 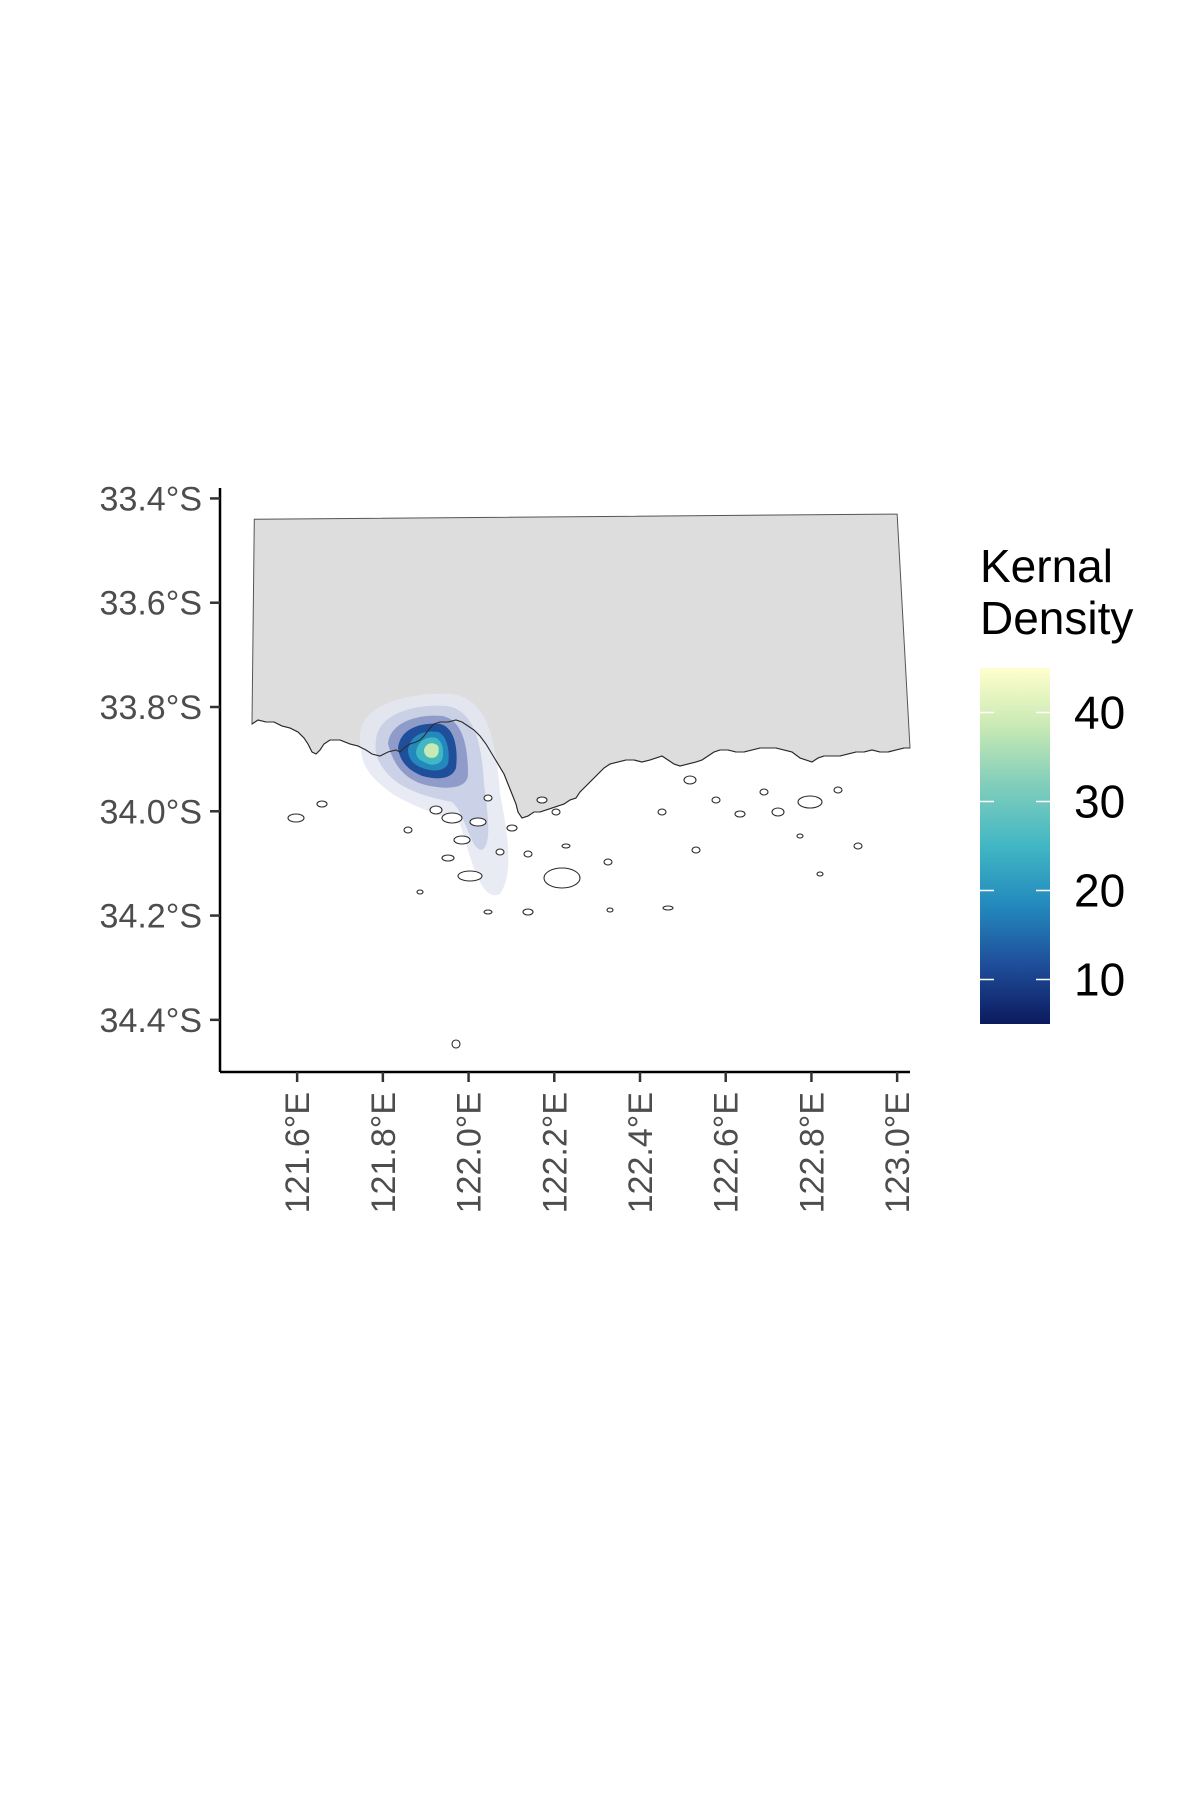 I want to click on x-tick-label: 121.8°E, so click(x=384, y=1152).